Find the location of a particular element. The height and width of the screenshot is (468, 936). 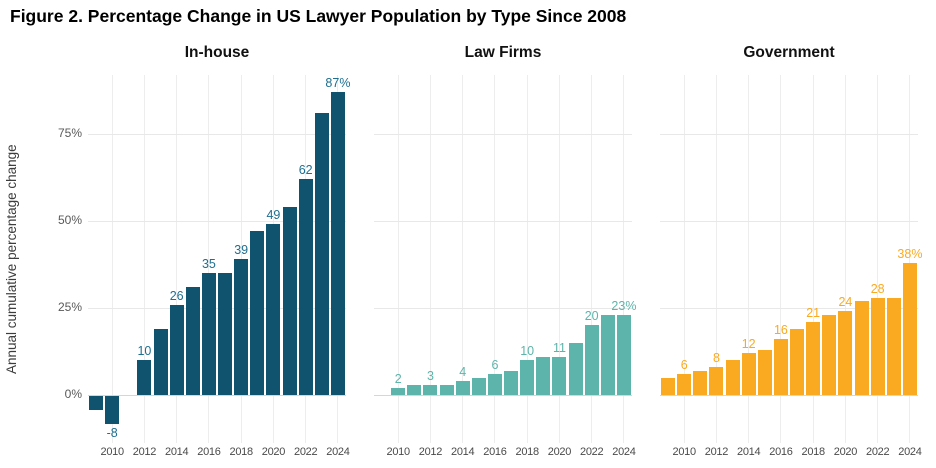

bar-value-label-government-2018: 21 is located at coordinates (813, 312).